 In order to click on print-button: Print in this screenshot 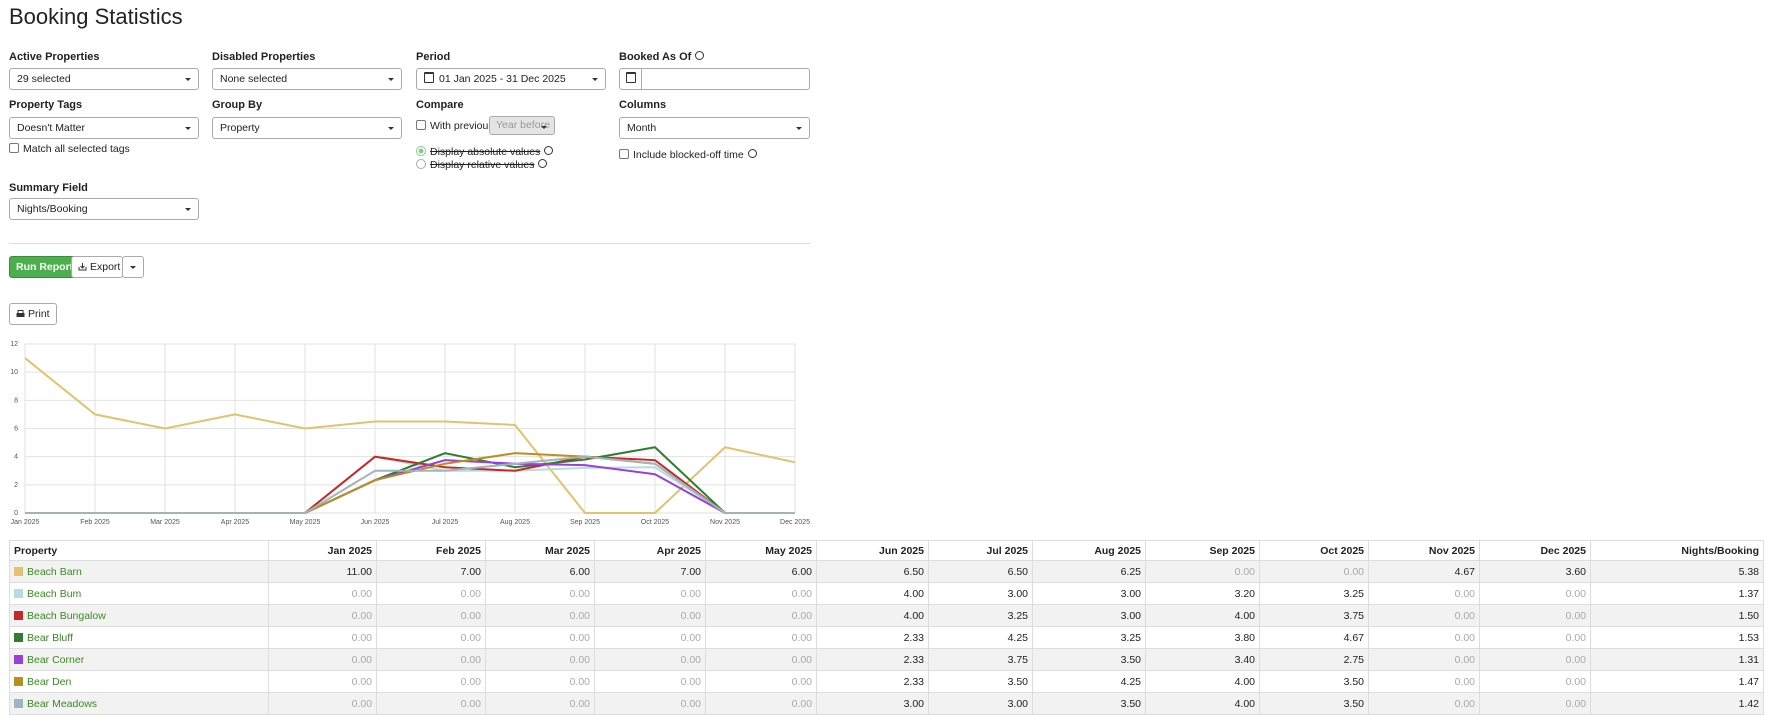, I will do `click(33, 314)`.